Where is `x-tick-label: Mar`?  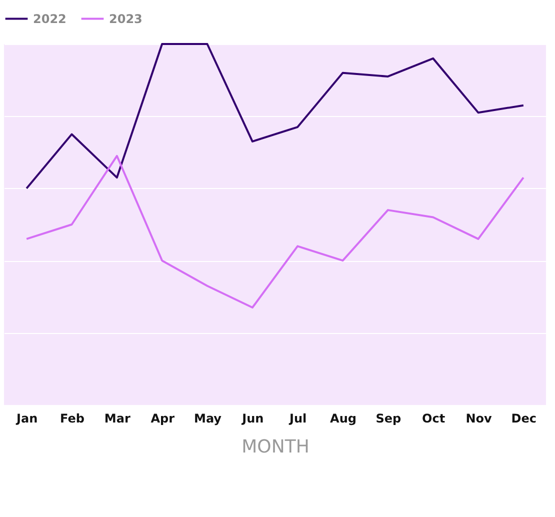 x-tick-label: Mar is located at coordinates (117, 419).